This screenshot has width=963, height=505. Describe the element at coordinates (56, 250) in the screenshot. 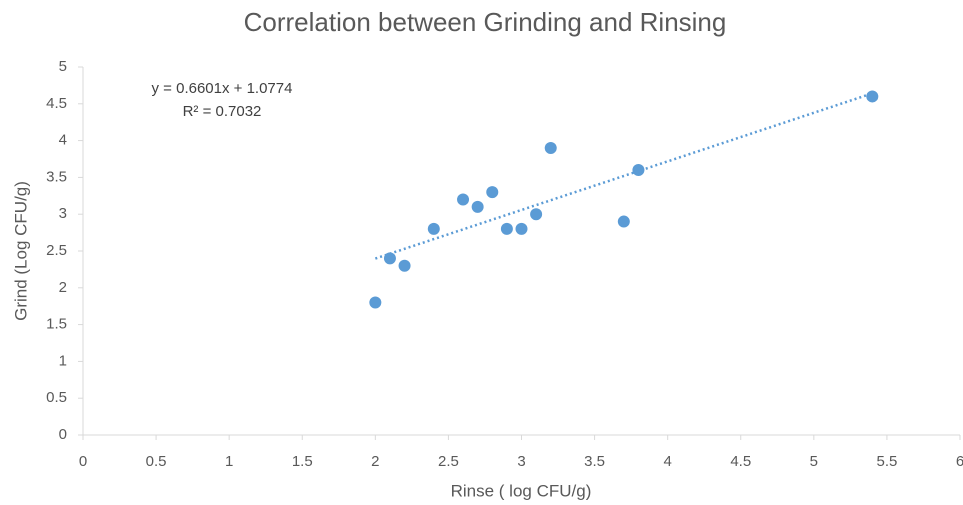

I see `y-tick-label: 2.5` at that location.